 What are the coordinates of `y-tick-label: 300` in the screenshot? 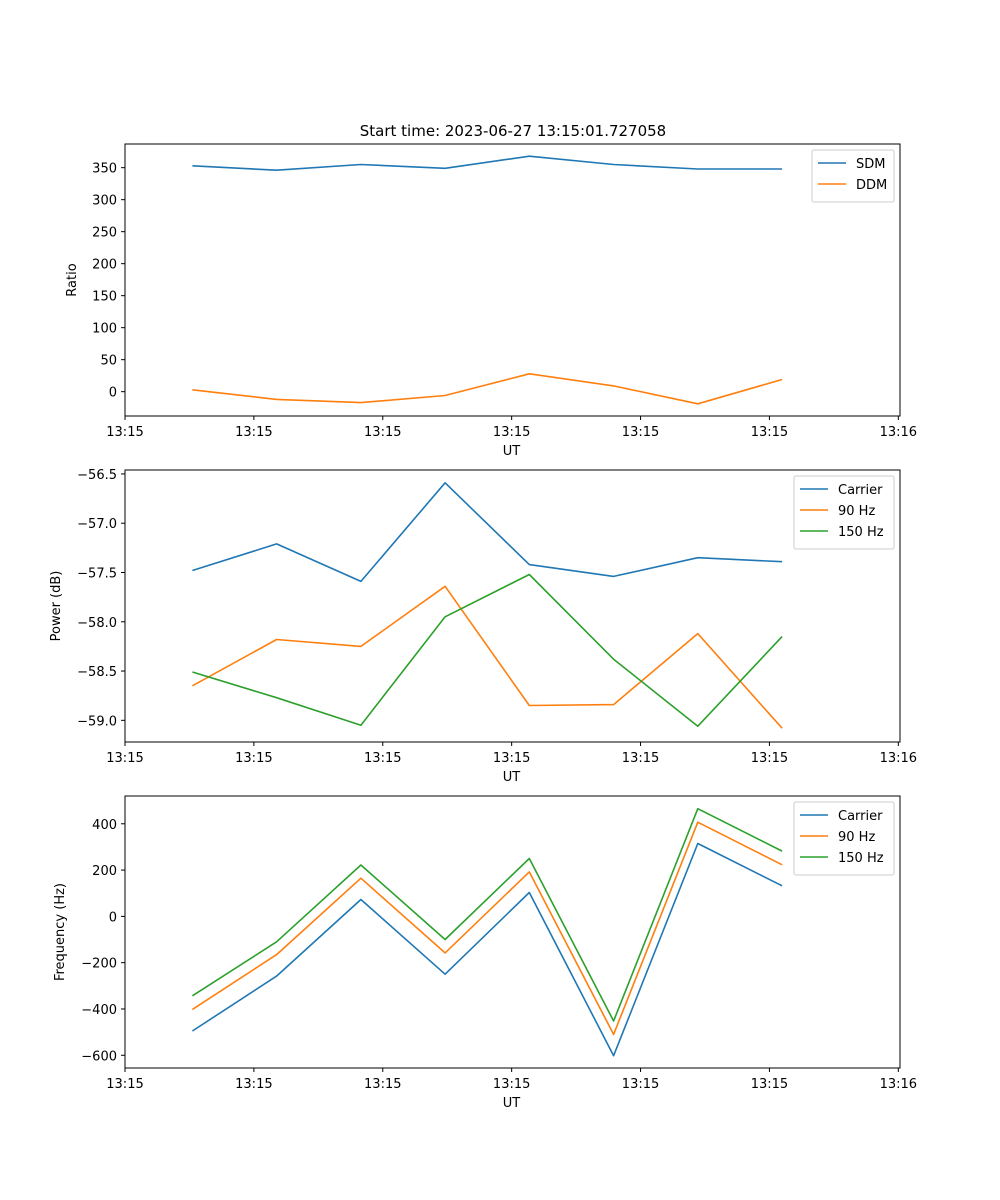 It's located at (104, 201).